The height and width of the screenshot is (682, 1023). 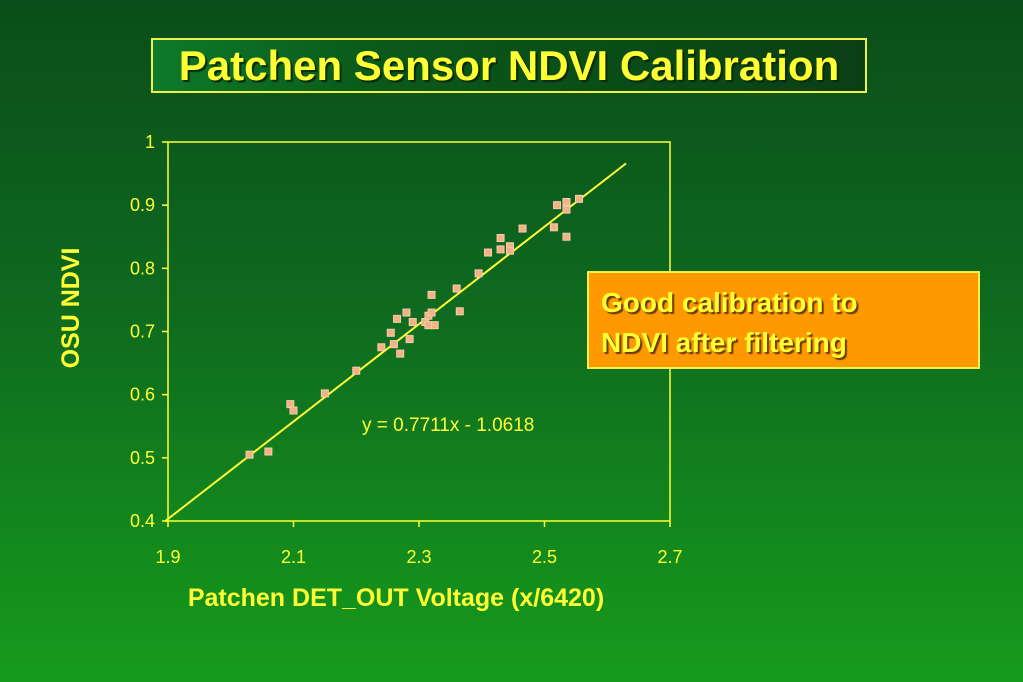 I want to click on slide-title: Patchen Sensor NDVI Calibration, so click(x=509, y=65).